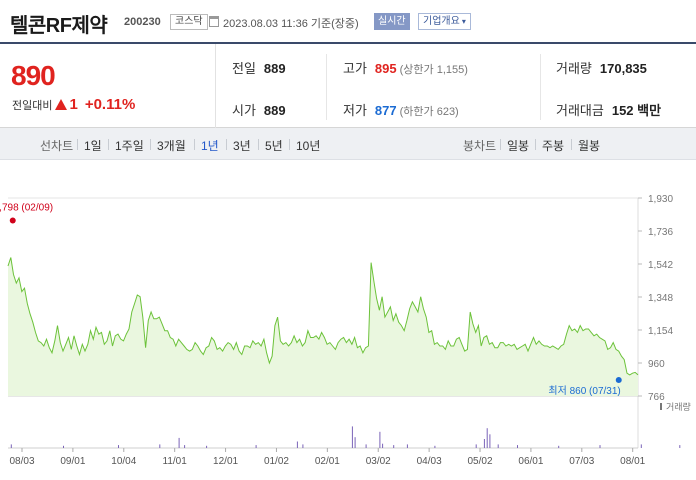 Image resolution: width=696 pixels, height=480 pixels. Describe the element at coordinates (355, 110) in the screenshot. I see `low-label: 저가` at that location.